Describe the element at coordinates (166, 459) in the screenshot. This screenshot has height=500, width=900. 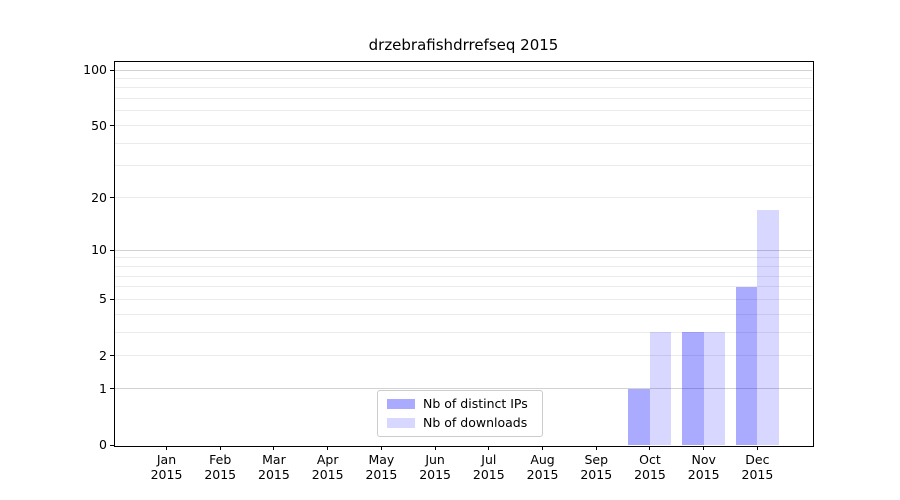
I see `x-axis-month-label: Jan` at that location.